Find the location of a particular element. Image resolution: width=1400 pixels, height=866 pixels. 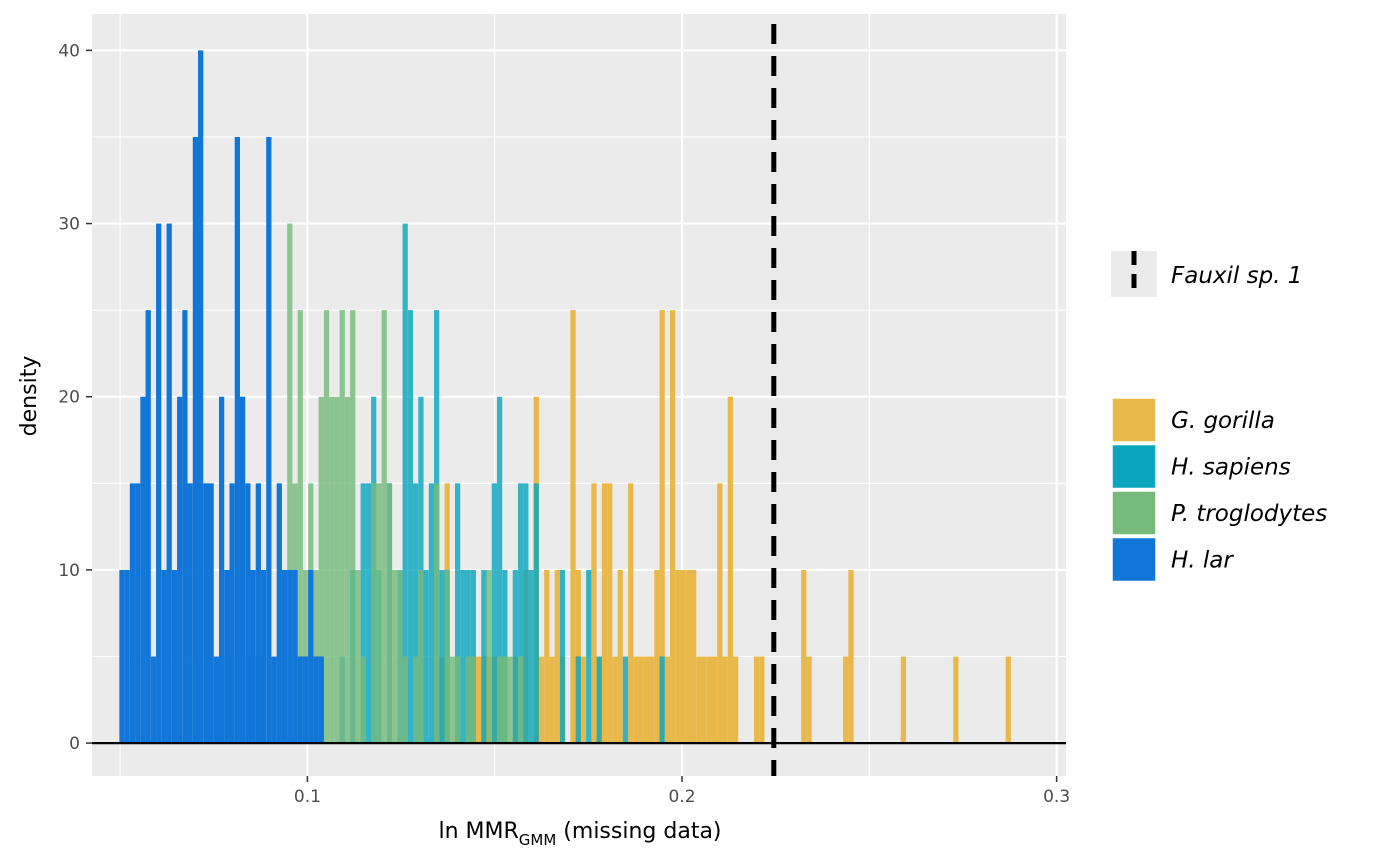

series-p-troglodytes is located at coordinates (402, 483).